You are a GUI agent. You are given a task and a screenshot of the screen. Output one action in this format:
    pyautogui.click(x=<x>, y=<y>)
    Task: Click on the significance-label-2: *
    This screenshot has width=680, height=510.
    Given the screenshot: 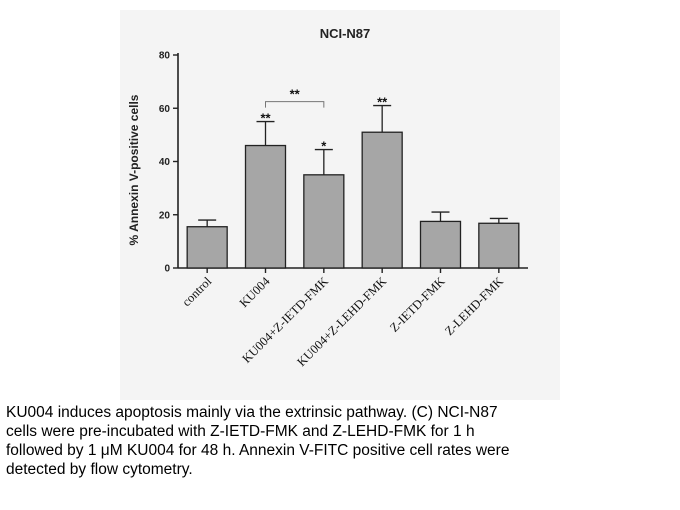 What is the action you would take?
    pyautogui.click(x=324, y=146)
    